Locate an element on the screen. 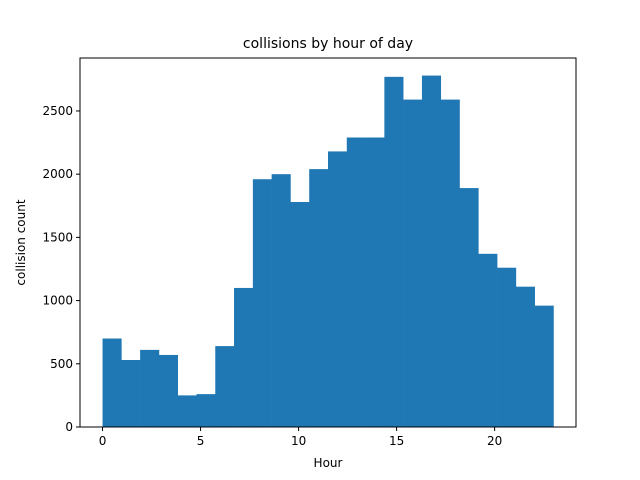  x-tick-label: 5 is located at coordinates (201, 441).